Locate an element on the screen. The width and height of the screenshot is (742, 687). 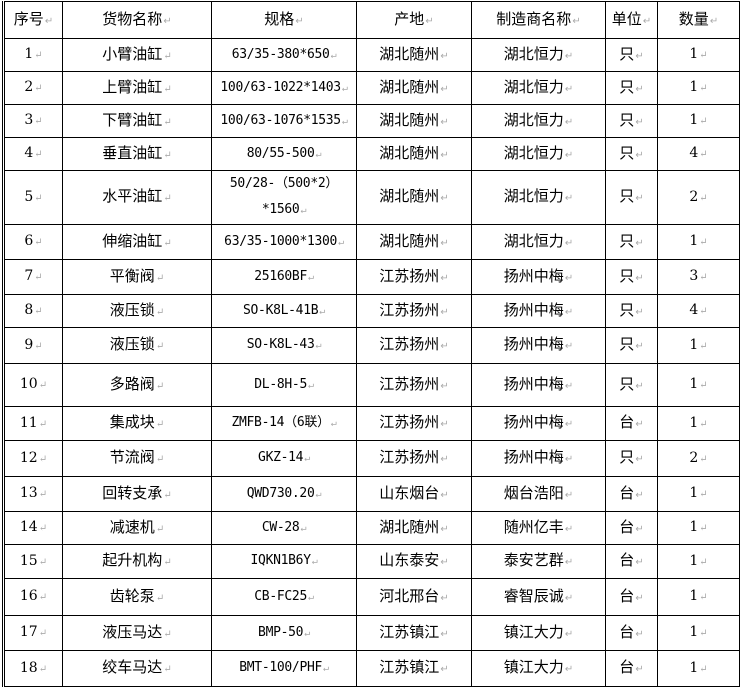
table-row: 13回转支承QWD730.20山东烟台烟台浩阳台1 is located at coordinates (371, 494).